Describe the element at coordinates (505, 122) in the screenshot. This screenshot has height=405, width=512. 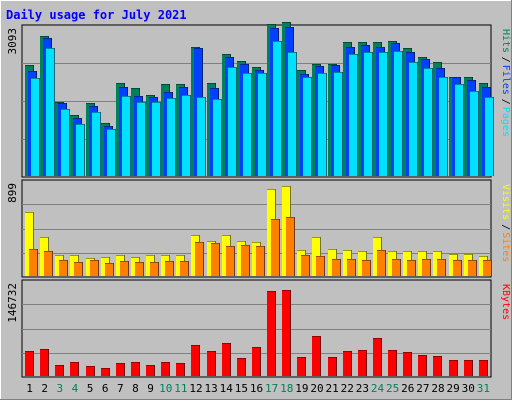
I see `panel-hits-files-pages-legend-pages: Pages` at that location.